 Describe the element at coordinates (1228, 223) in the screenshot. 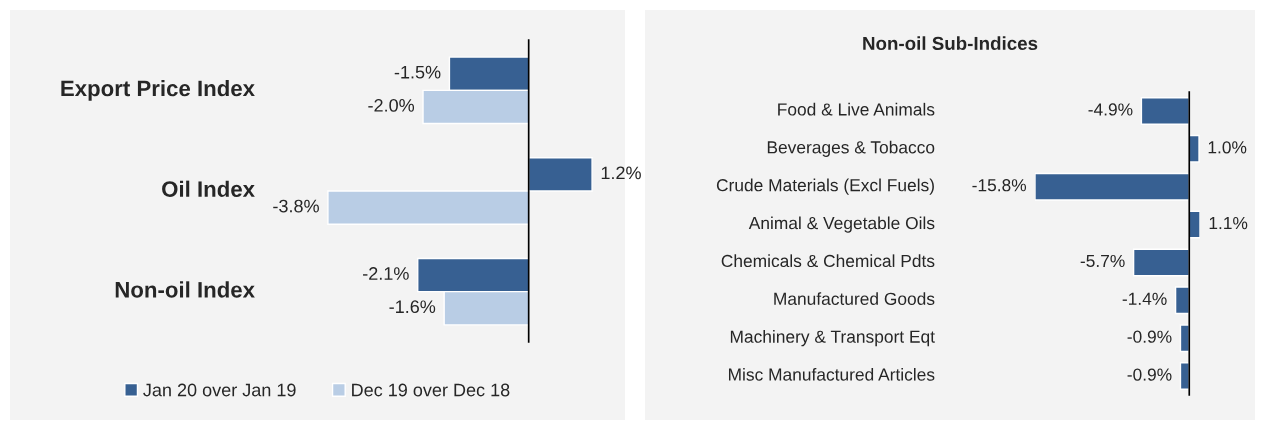

I see `data-label: 1.1%` at that location.